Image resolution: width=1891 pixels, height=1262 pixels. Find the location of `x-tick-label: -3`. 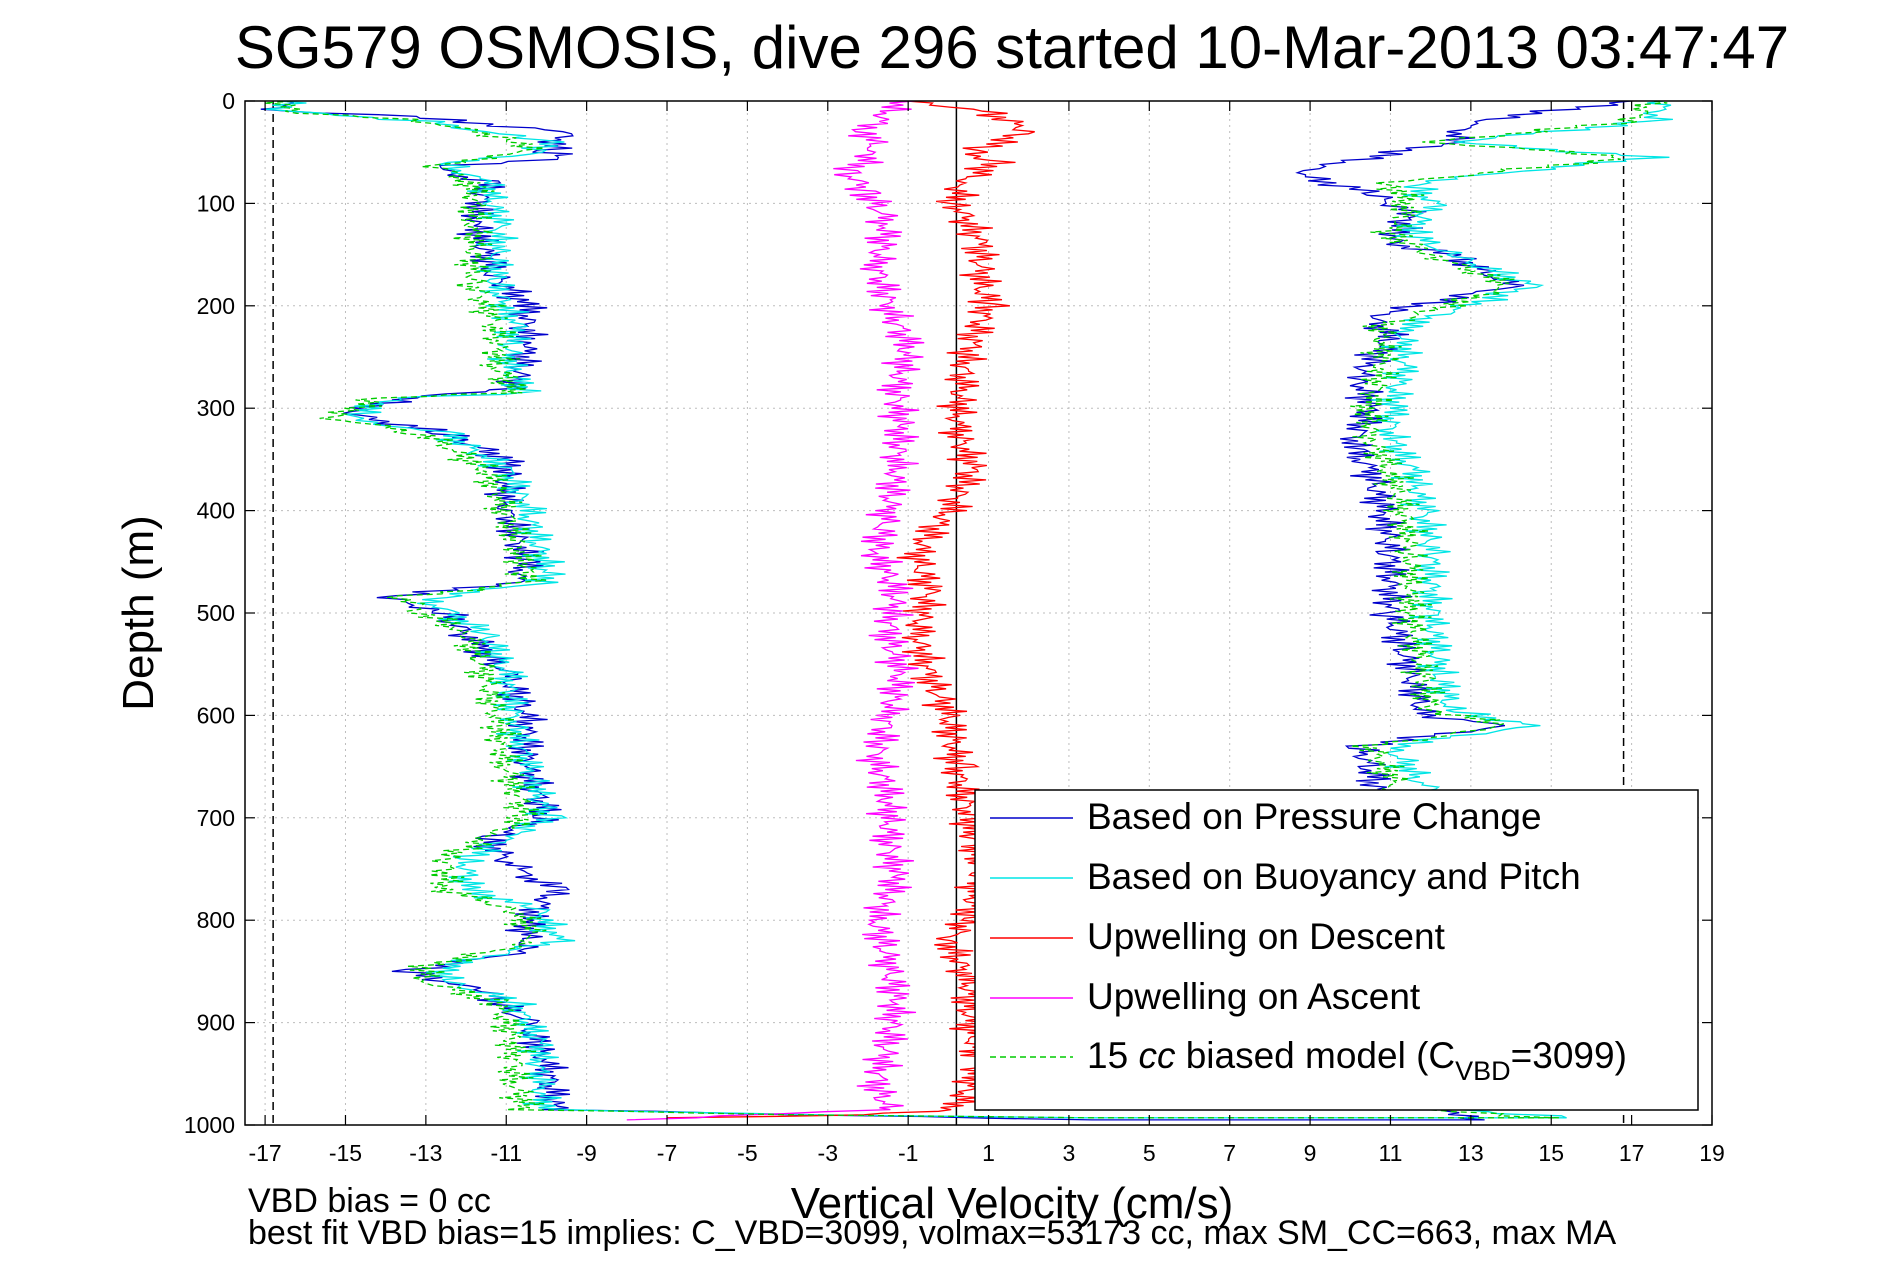

x-tick-label: -3 is located at coordinates (828, 1153).